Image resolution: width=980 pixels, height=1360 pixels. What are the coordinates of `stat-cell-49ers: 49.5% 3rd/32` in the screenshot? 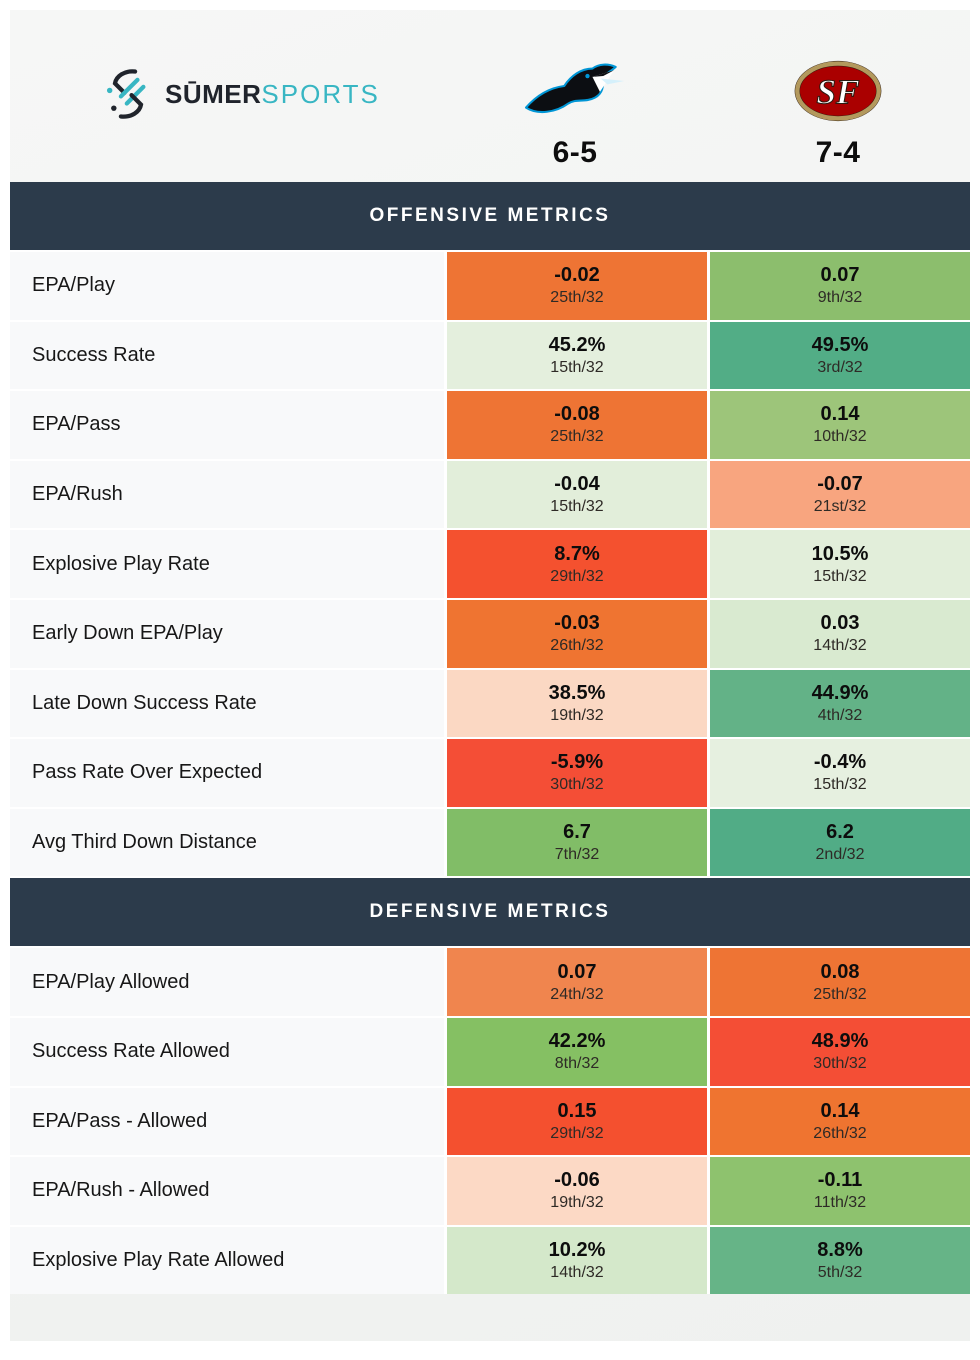 It's located at (840, 355).